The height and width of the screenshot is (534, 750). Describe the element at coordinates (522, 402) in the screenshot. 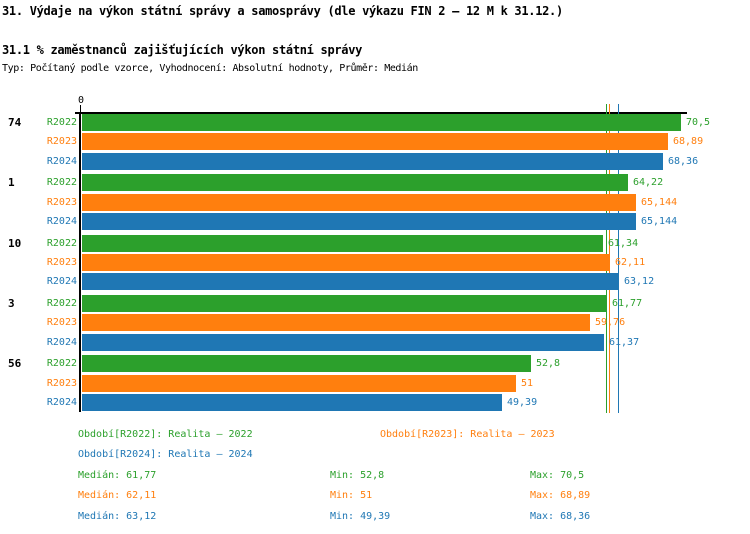

I see `bar-value-r2024-56: 49,39` at that location.